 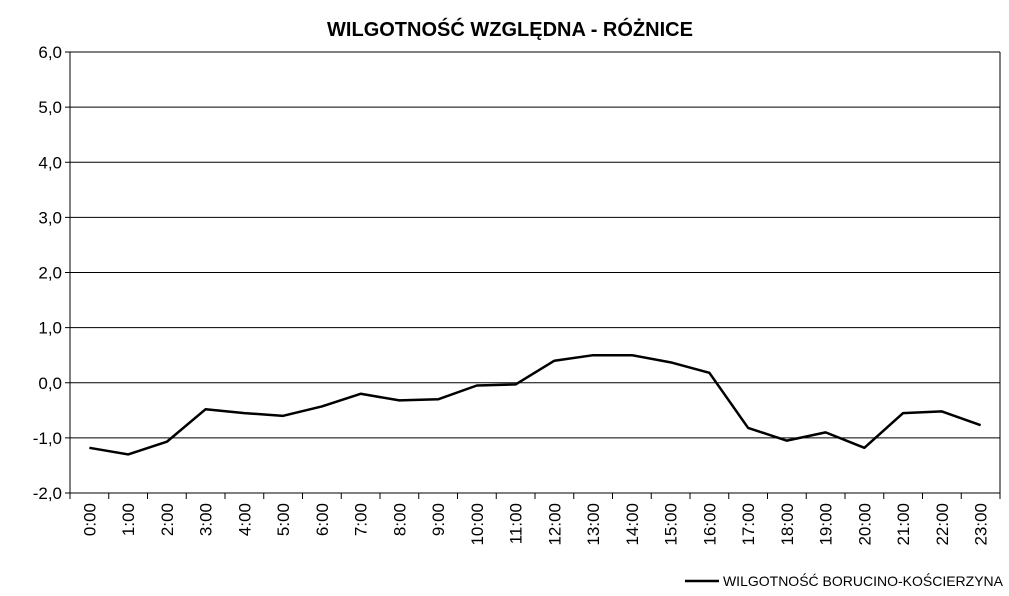 What do you see at coordinates (206, 519) in the screenshot?
I see `x-tick-label: 3:00` at bounding box center [206, 519].